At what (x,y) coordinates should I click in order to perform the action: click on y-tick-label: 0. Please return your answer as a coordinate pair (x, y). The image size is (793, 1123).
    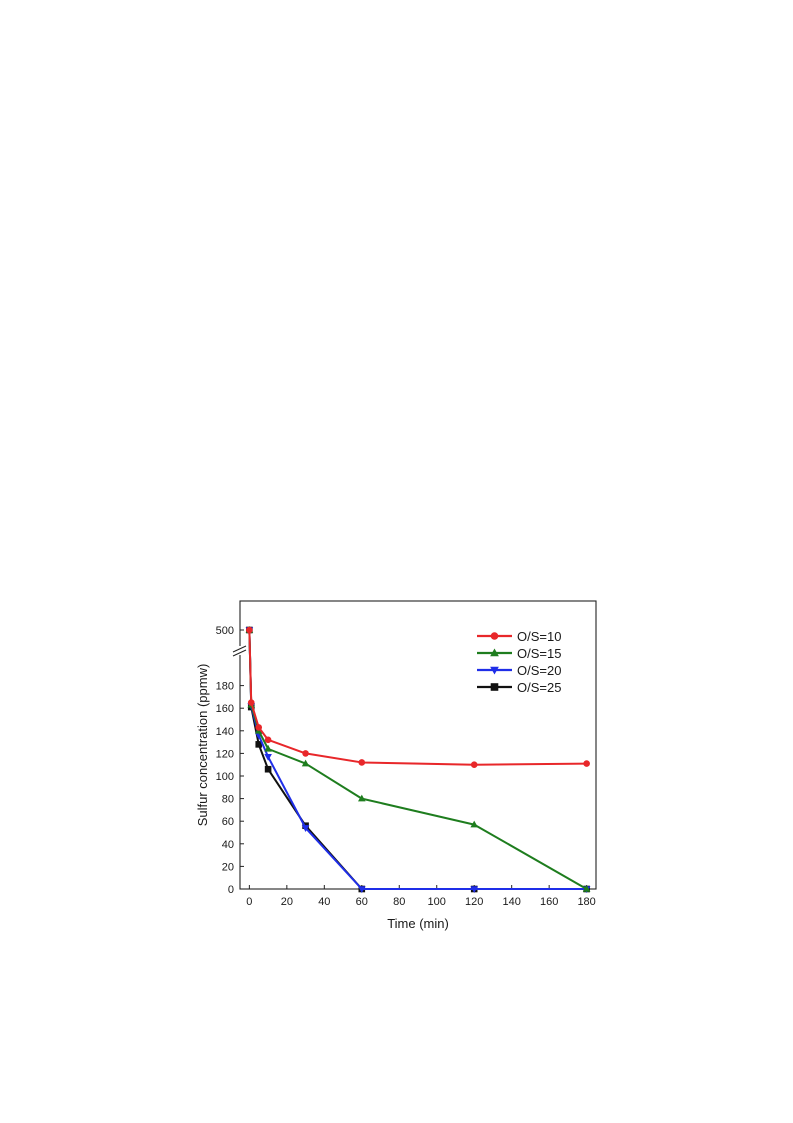
    Looking at the image, I should click on (231, 890).